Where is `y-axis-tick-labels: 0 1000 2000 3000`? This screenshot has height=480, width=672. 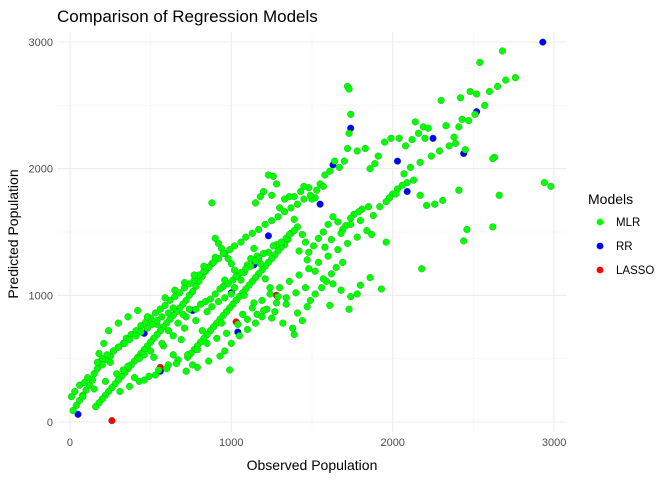
y-axis-tick-labels: 0 1000 2000 3000 is located at coordinates (41, 233).